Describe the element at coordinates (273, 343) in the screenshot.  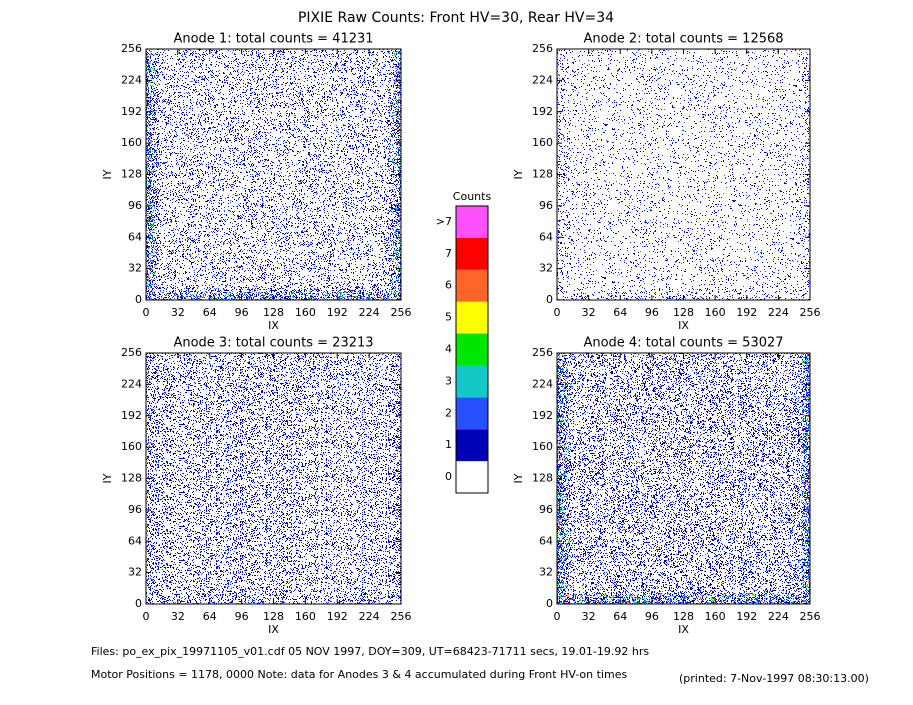
I see `panel-title: Anode 3: total counts = 23213` at that location.